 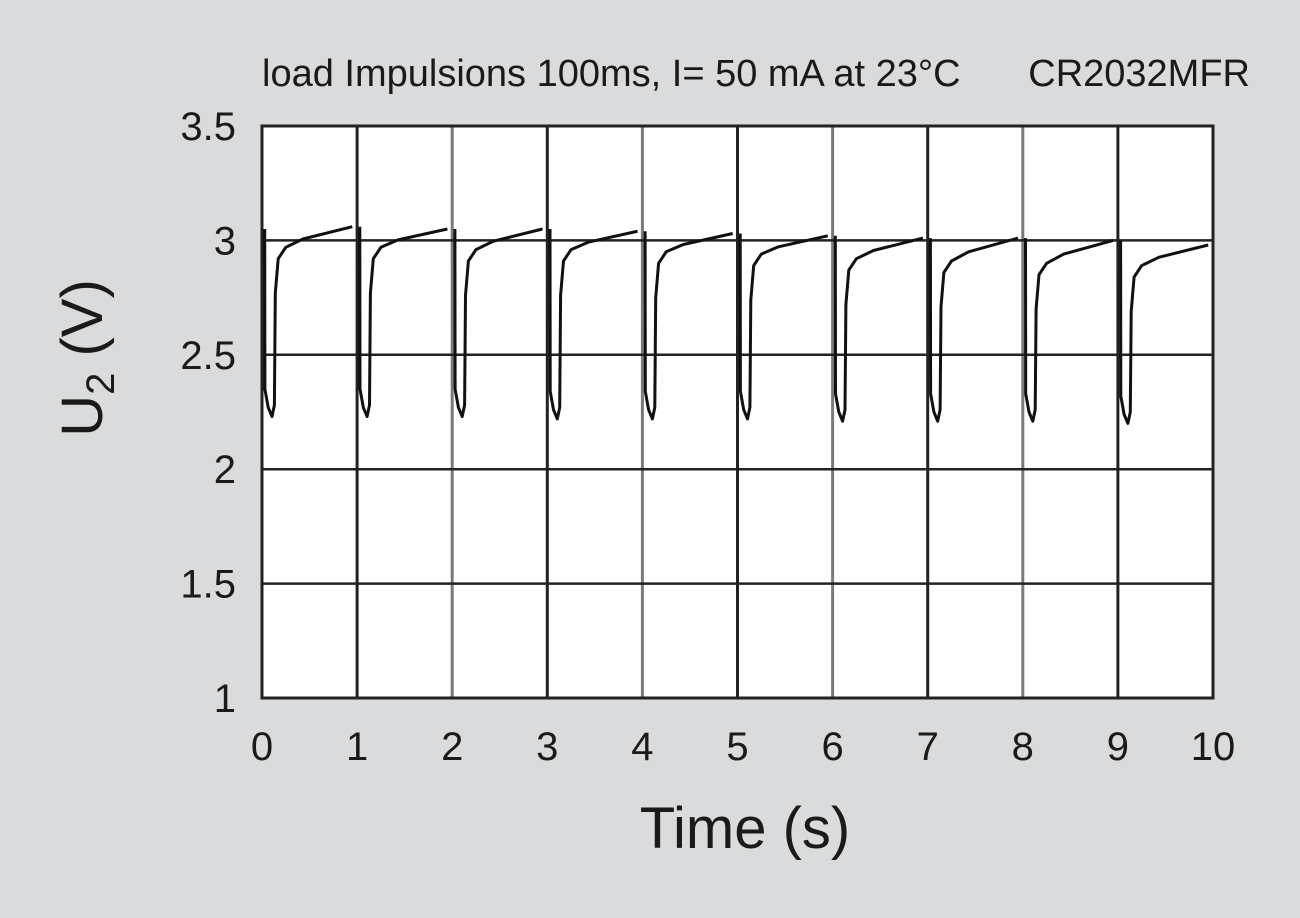 I want to click on x-axis-label: Time (s), so click(x=745, y=828).